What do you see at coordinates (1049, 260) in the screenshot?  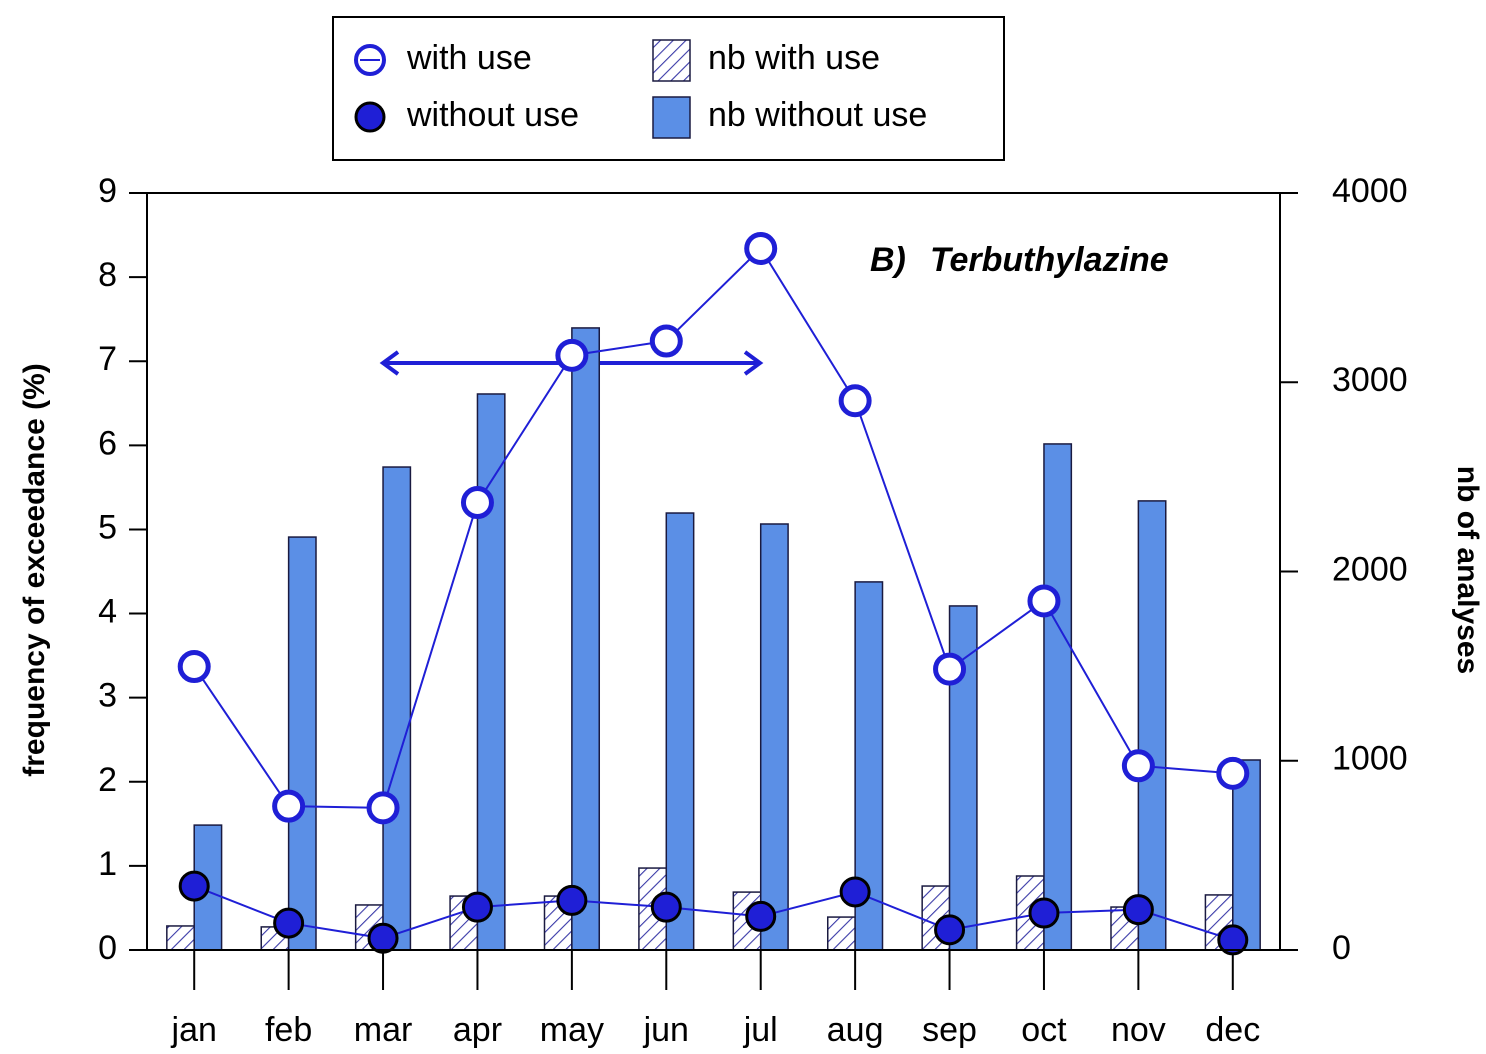 I see `annotation: Terbuthylazine` at bounding box center [1049, 260].